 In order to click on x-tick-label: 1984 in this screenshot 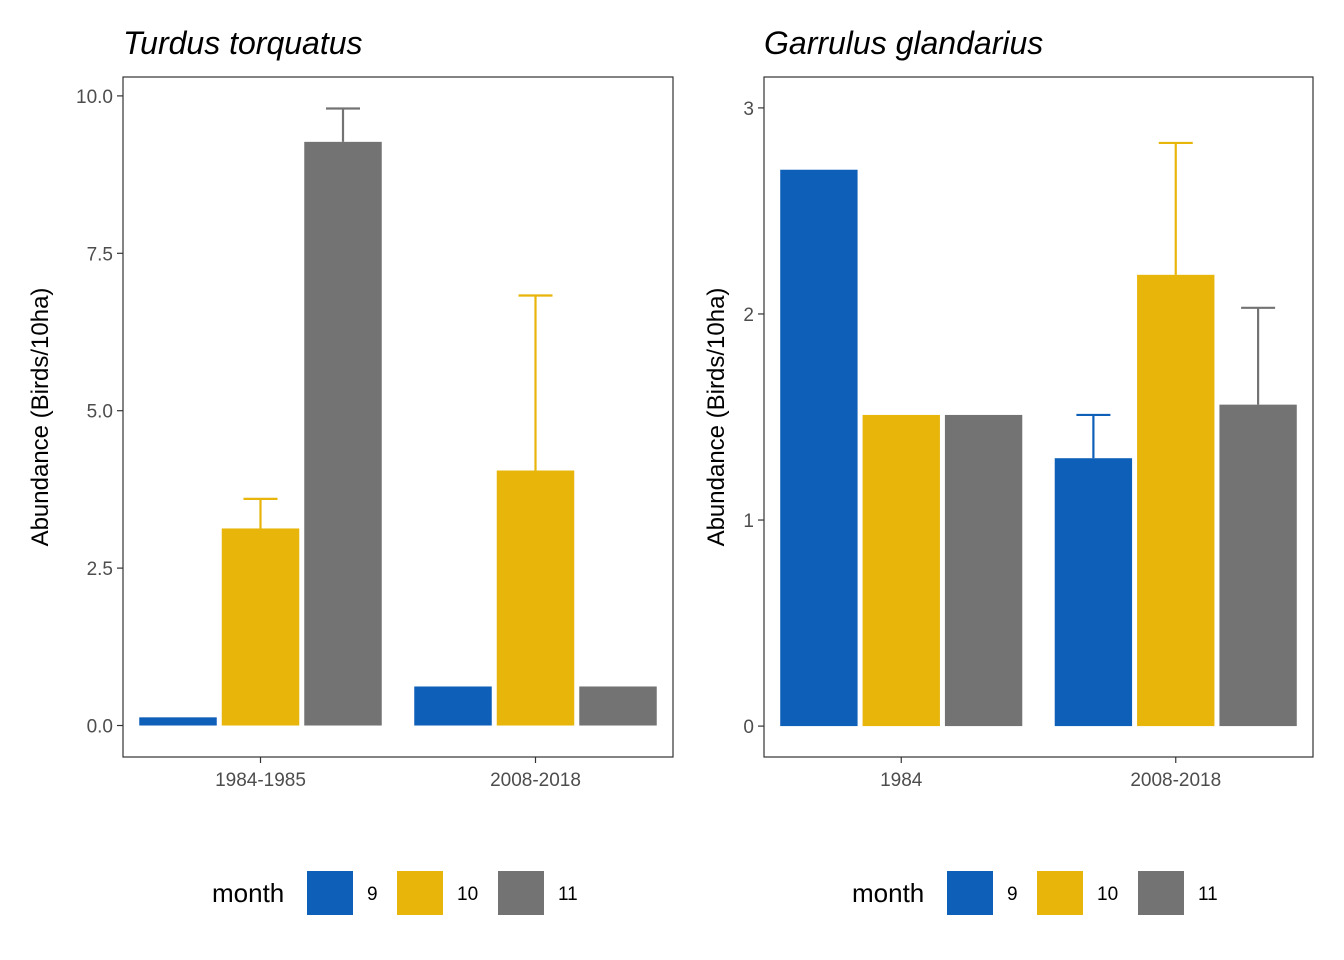, I will do `click(901, 780)`.